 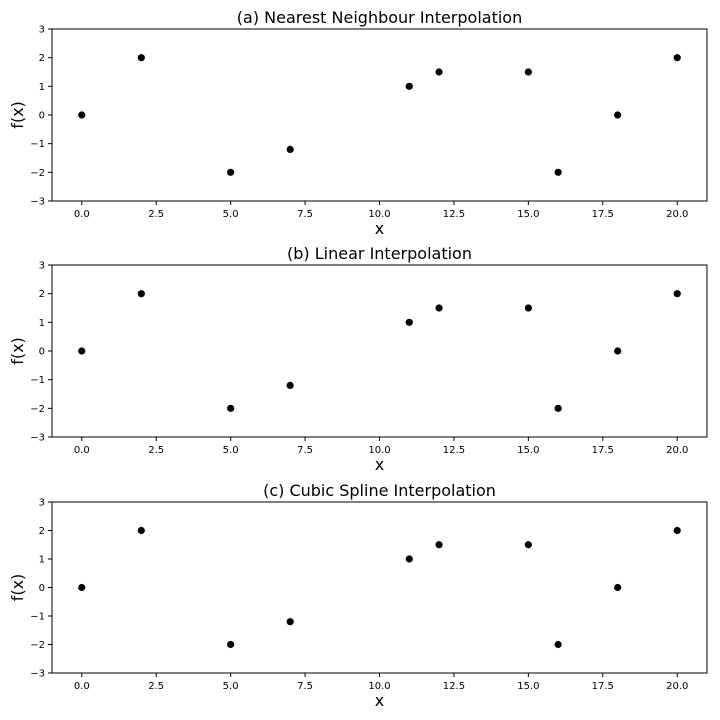 I want to click on subplot-title: (a) Nearest Neighbour Interpolation, so click(x=379, y=17).